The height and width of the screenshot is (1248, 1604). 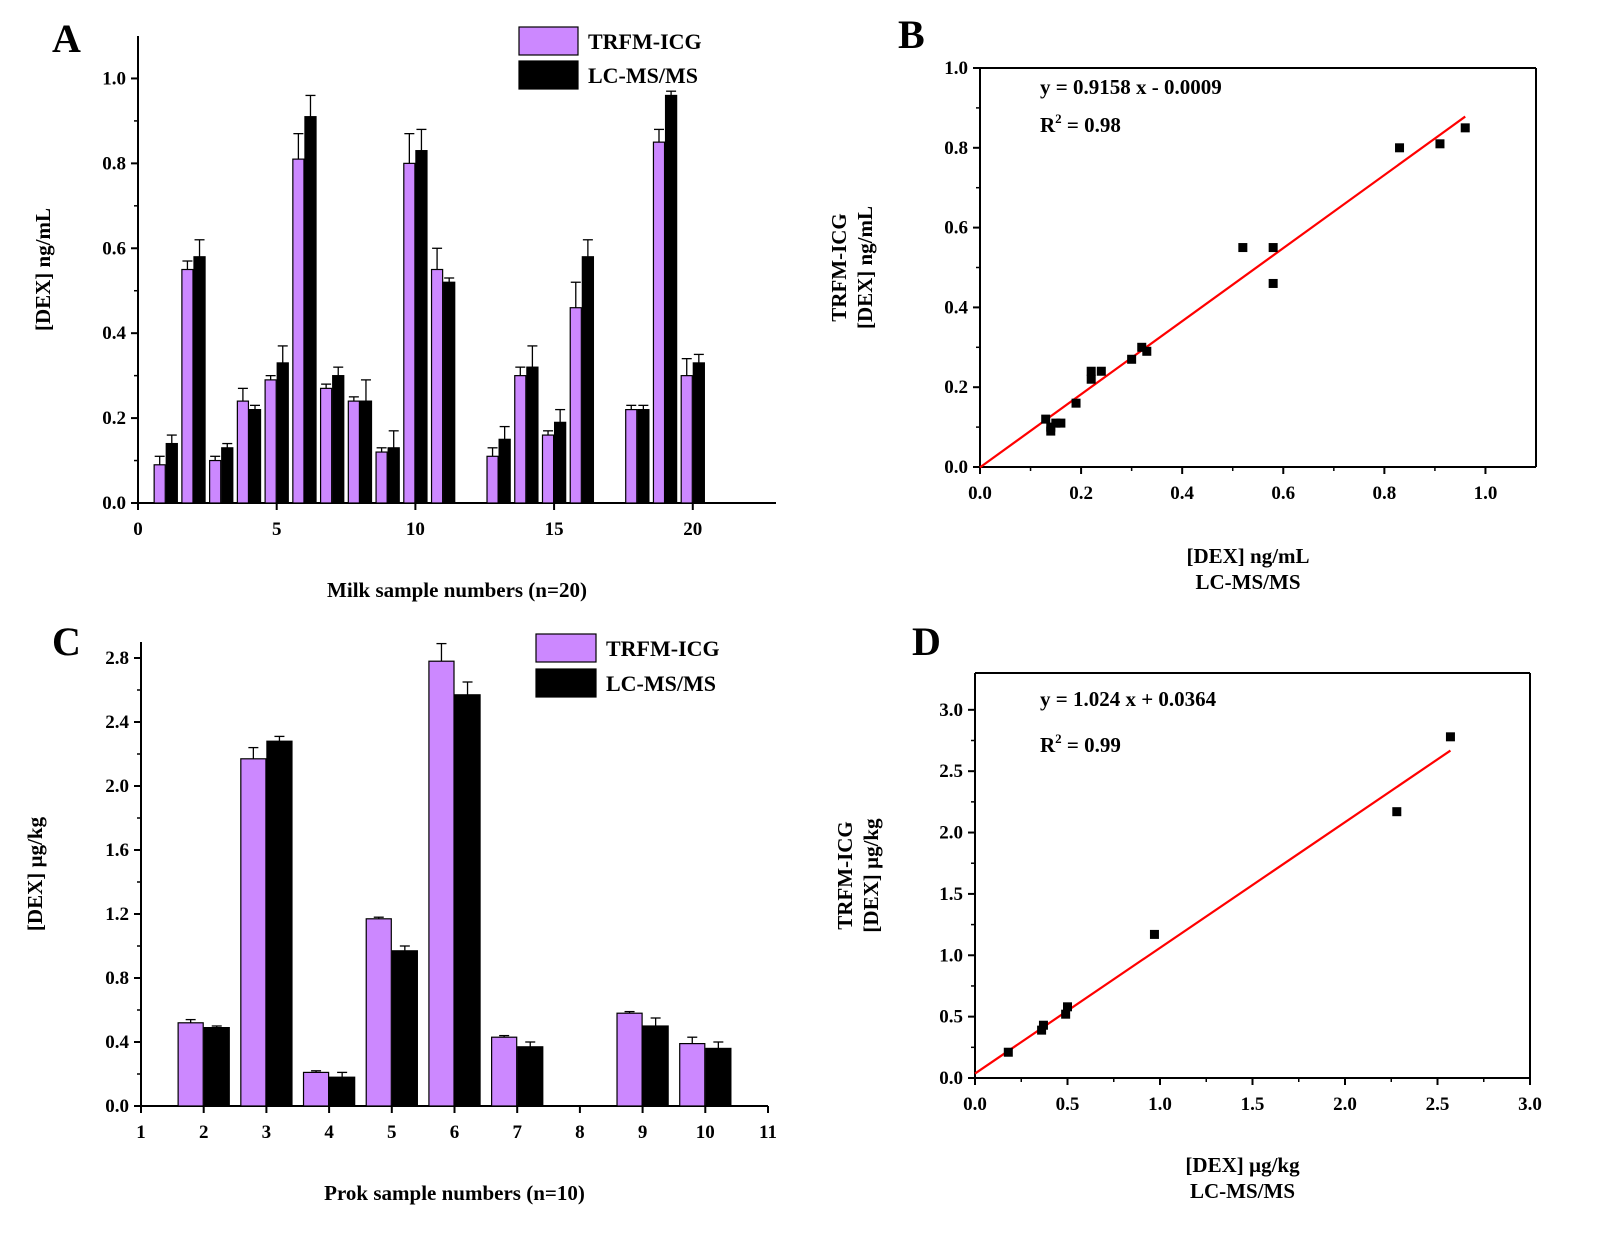 What do you see at coordinates (865, 267) in the screenshot?
I see `y-axis-title-line-2: [DEX] ng/mL` at bounding box center [865, 267].